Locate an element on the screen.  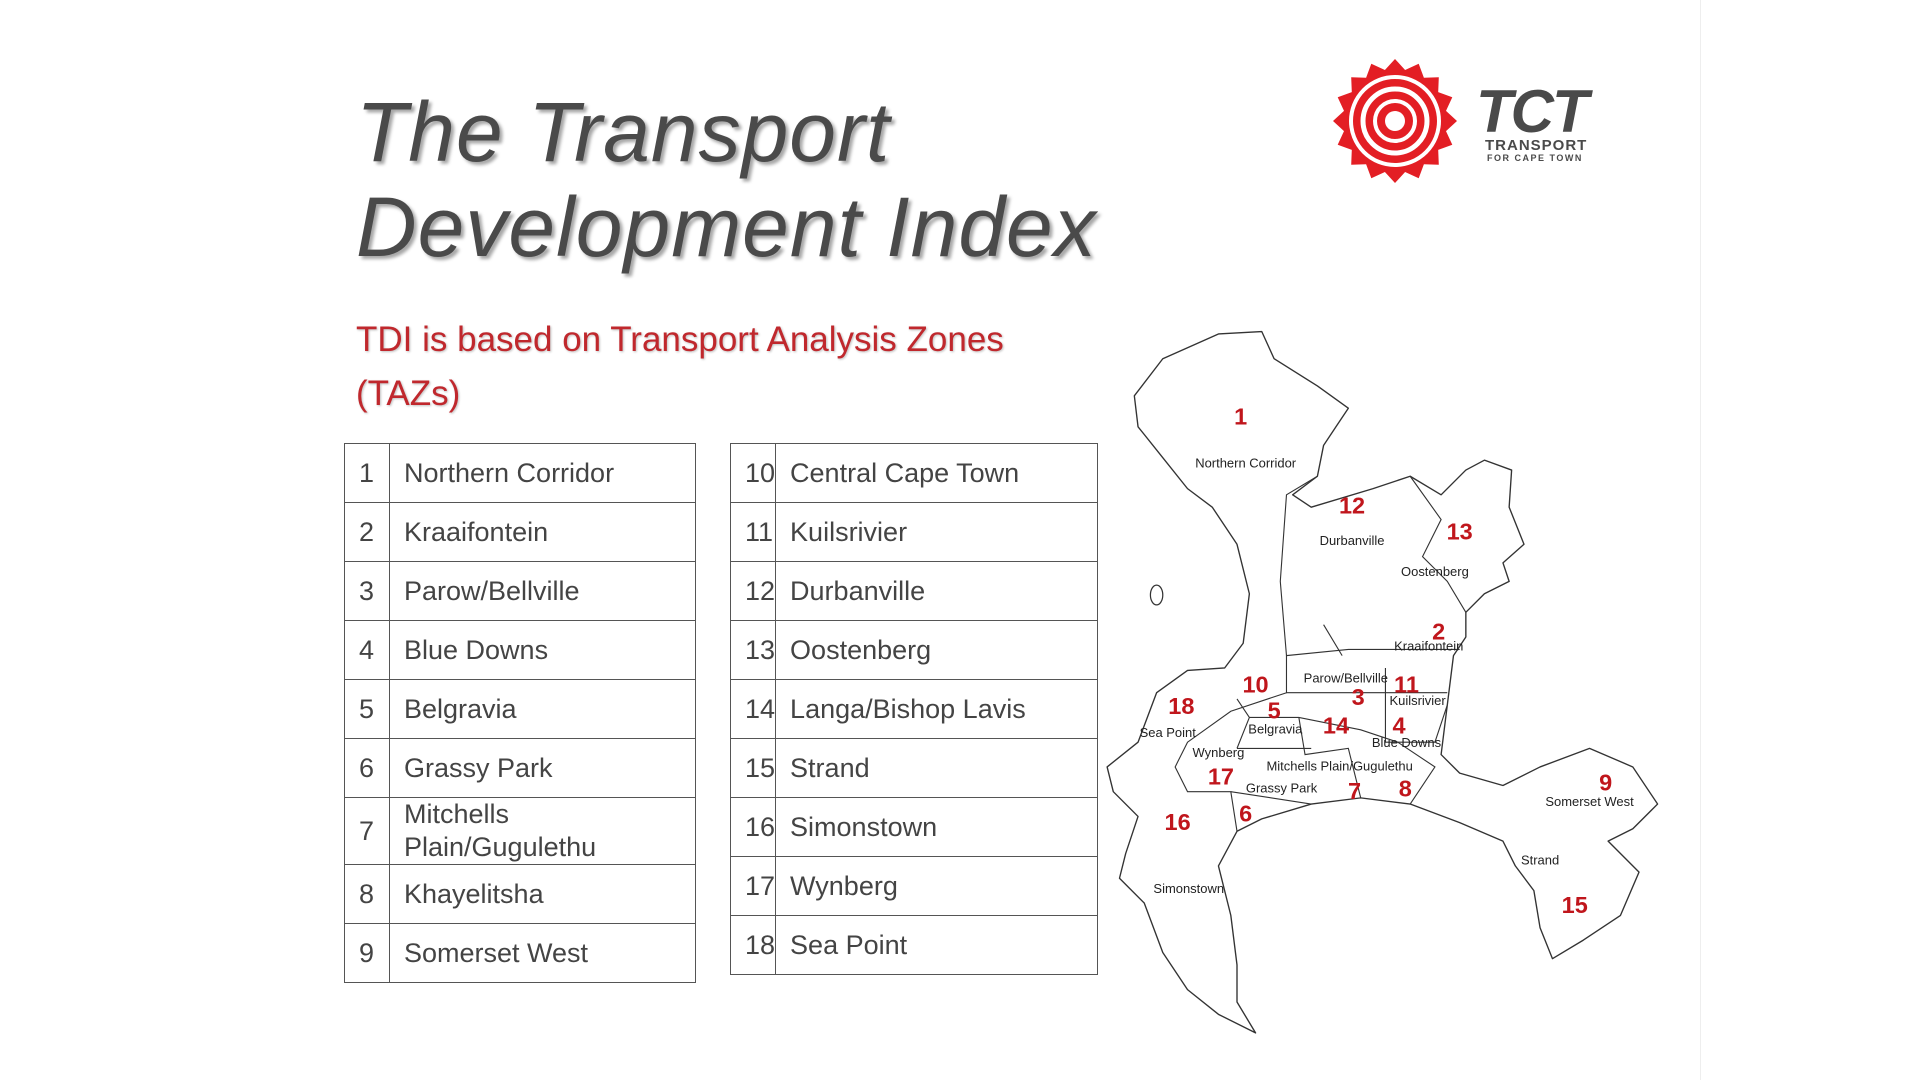
zone-name: Sea Point is located at coordinates (936, 945).